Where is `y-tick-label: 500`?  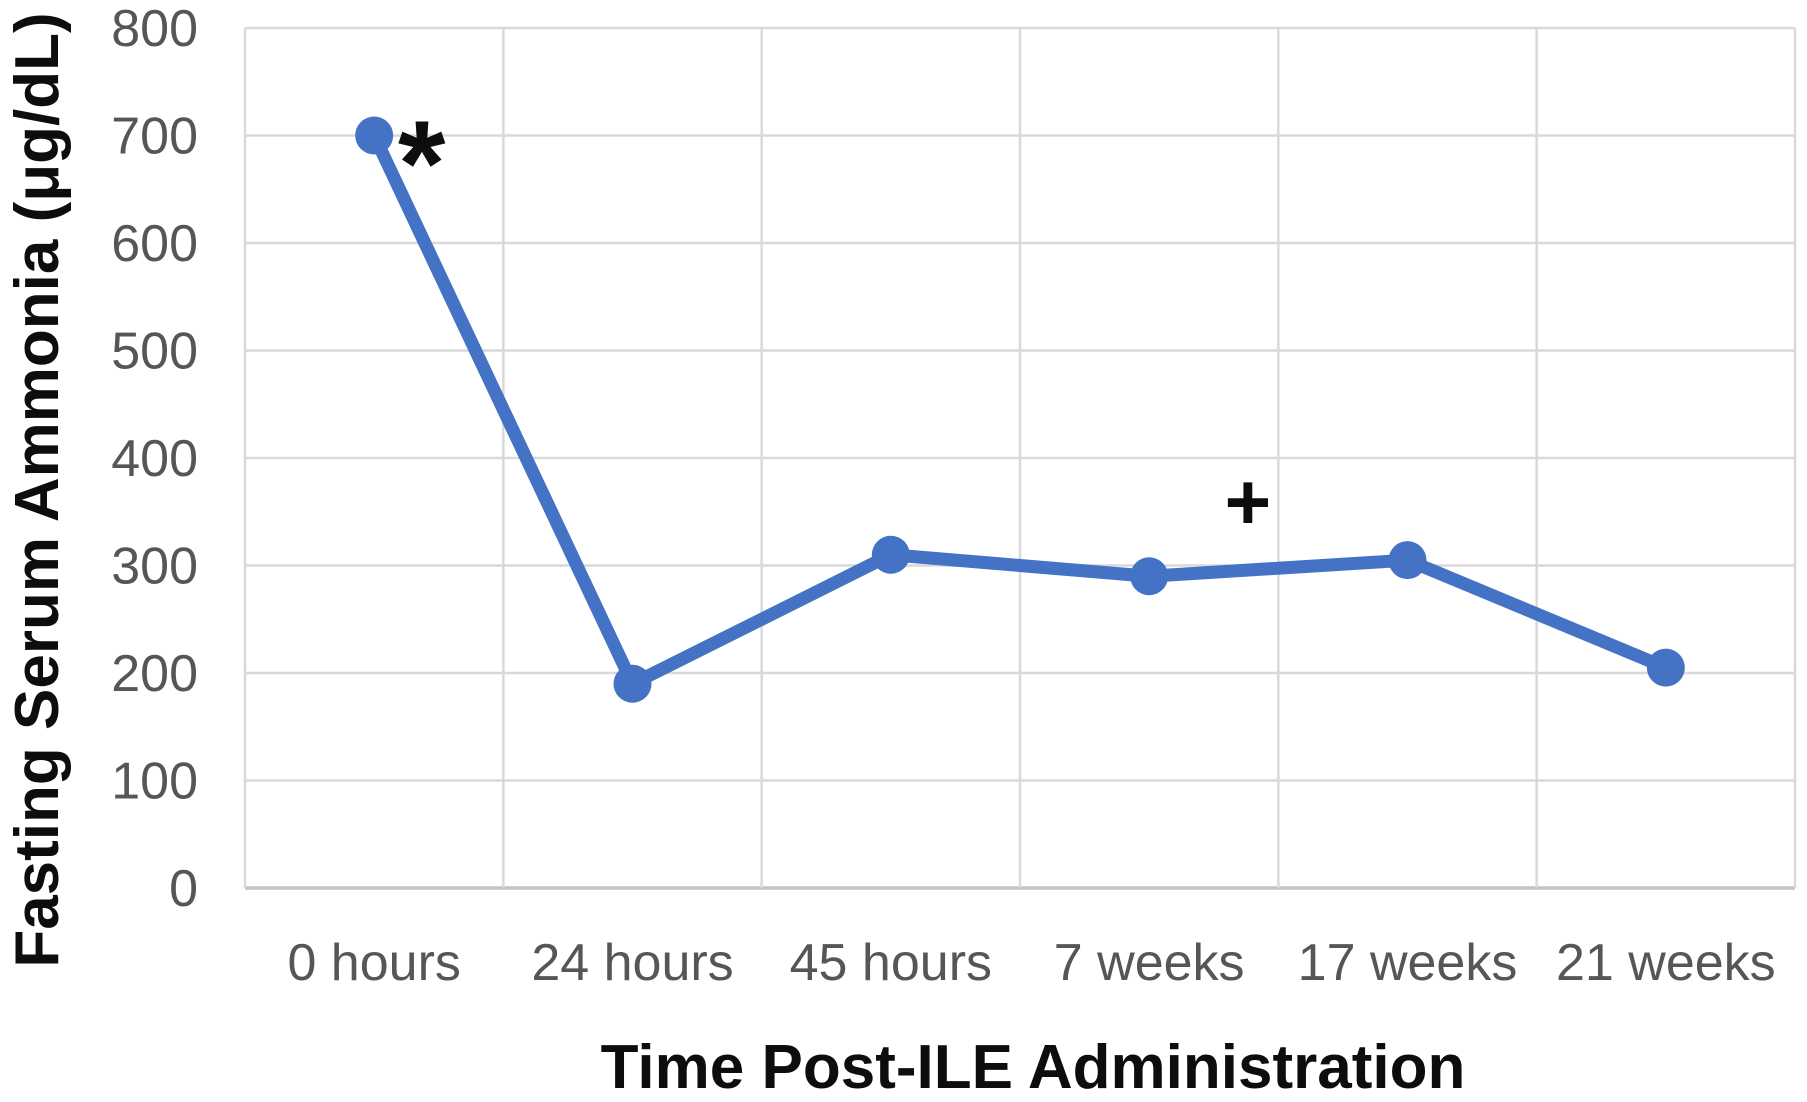
y-tick-label: 500 is located at coordinates (154, 352).